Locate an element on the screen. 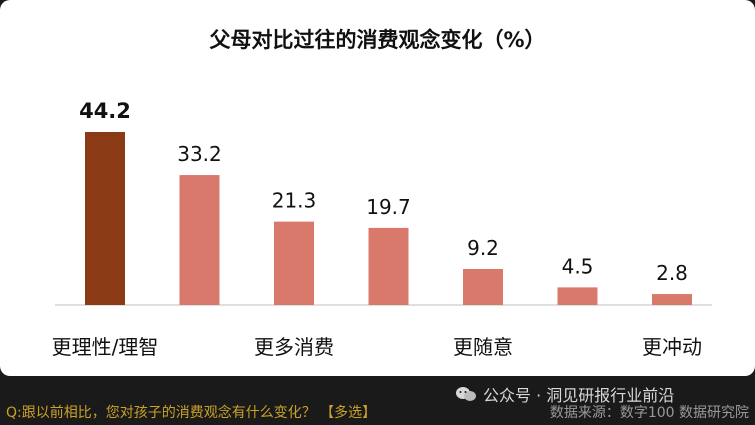  wechat-icon is located at coordinates (466, 394).